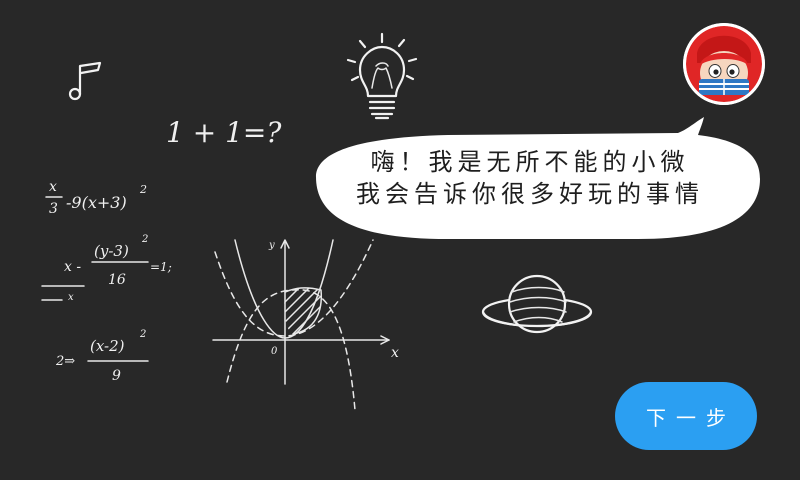 The height and width of the screenshot is (480, 800). I want to click on avatar-icon, so click(724, 64).